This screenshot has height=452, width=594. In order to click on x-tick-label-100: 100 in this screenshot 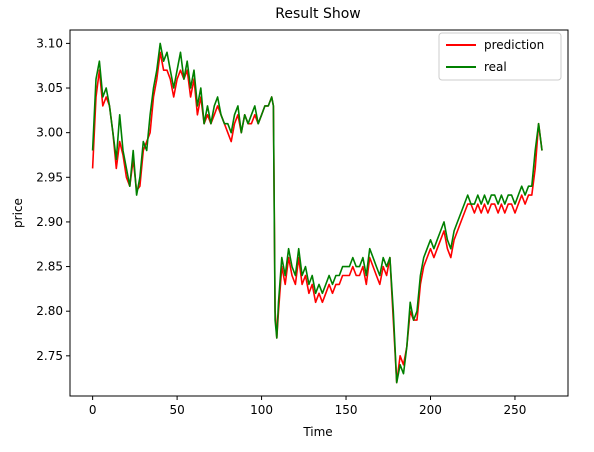, I will do `click(261, 410)`.